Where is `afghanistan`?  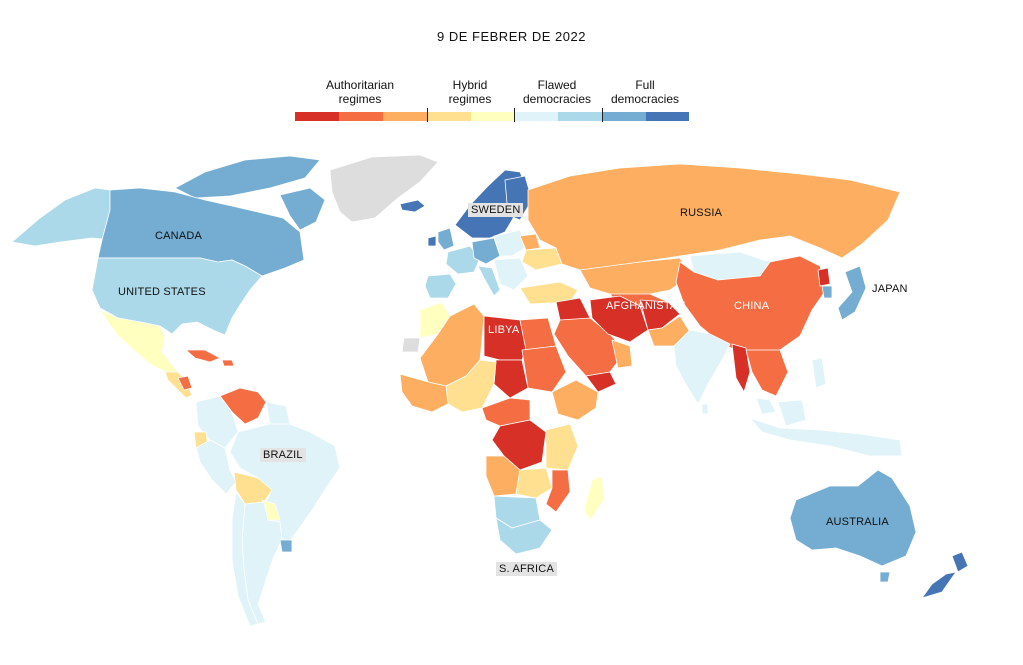 afghanistan is located at coordinates (660, 315).